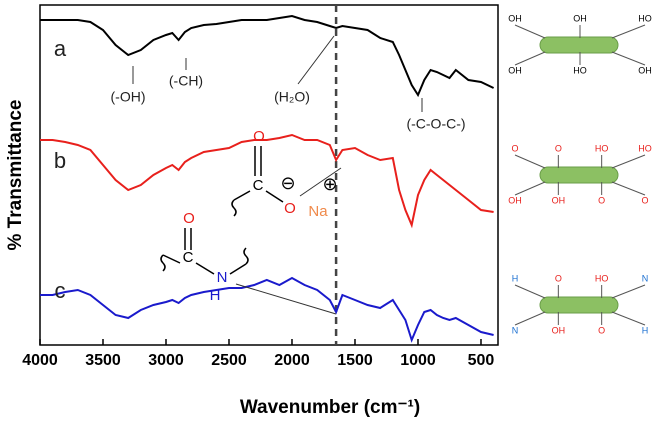  I want to click on x-tick-label: 500, so click(481, 360).